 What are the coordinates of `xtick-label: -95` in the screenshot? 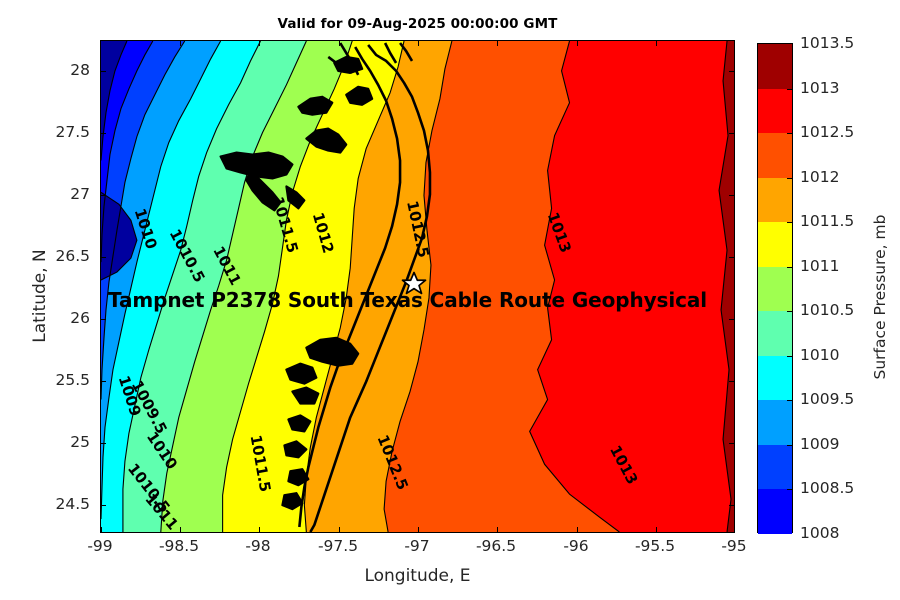 It's located at (734, 546).